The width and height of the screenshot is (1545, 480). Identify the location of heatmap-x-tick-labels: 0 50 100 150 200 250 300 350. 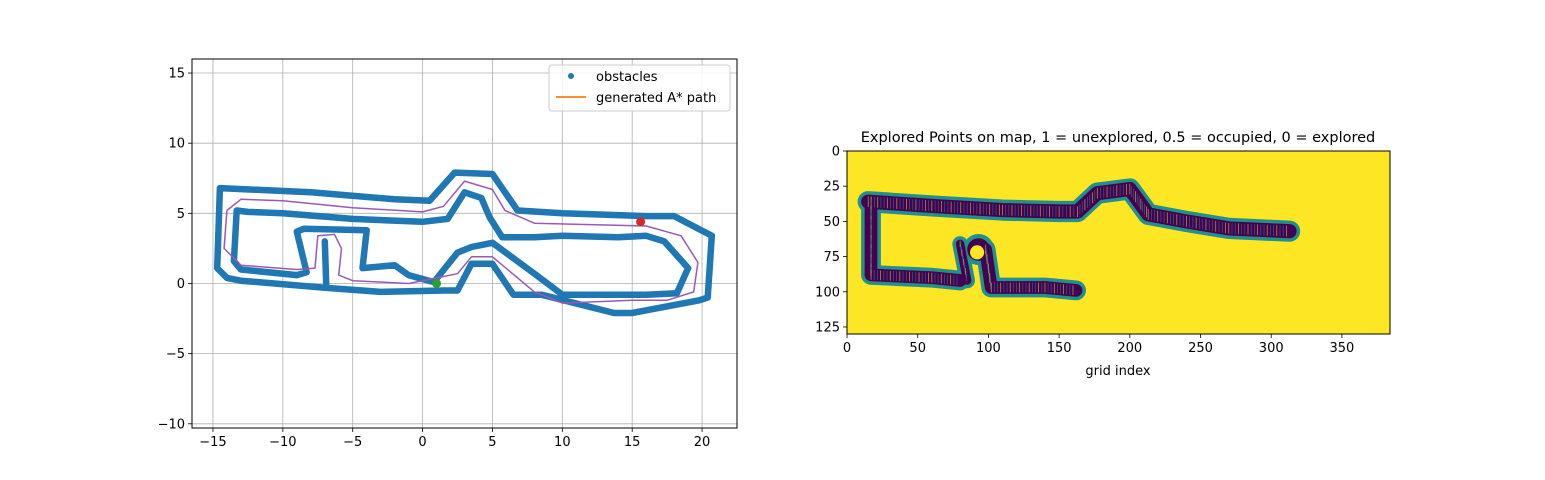
(1098, 345).